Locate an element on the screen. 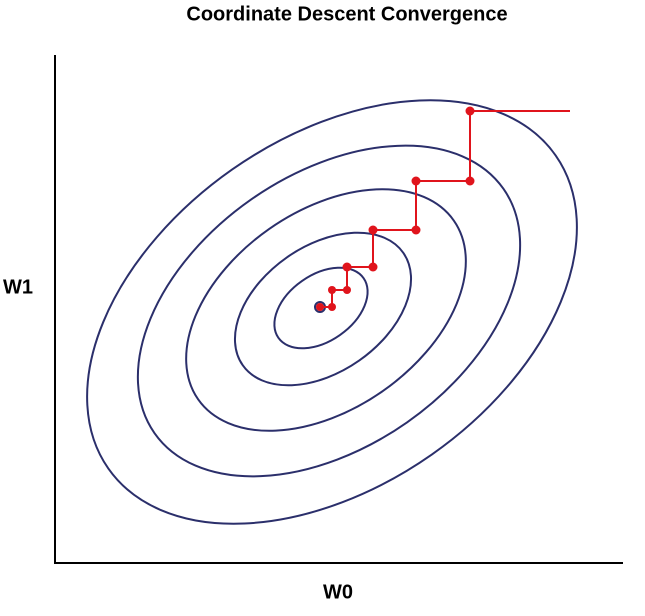  descent-path is located at coordinates (445, 209).